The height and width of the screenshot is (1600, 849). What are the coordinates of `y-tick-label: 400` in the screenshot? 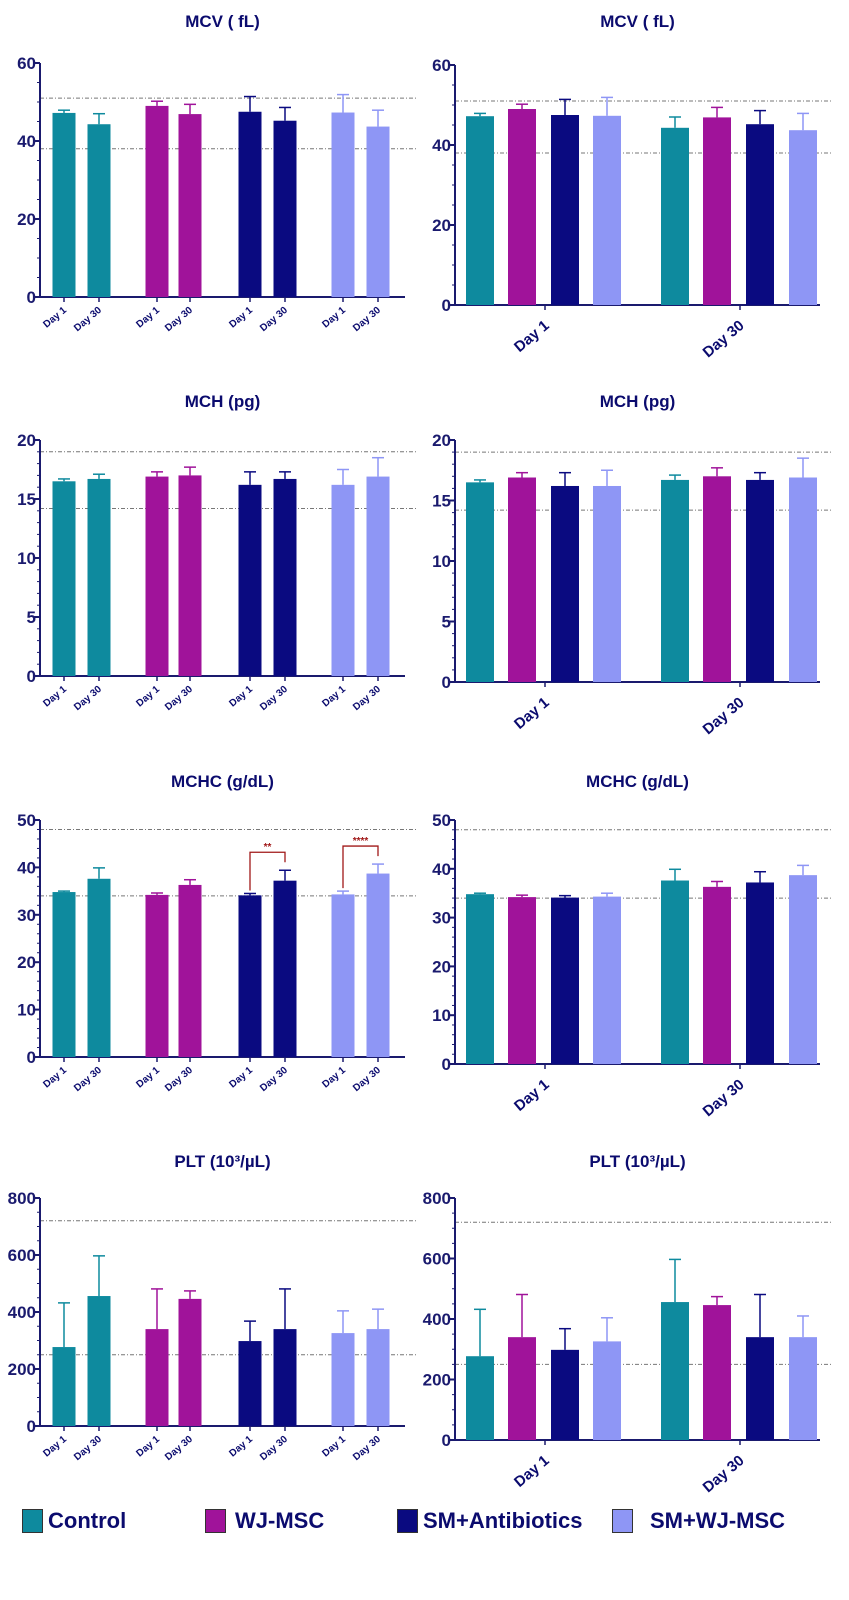 It's located at (437, 1319).